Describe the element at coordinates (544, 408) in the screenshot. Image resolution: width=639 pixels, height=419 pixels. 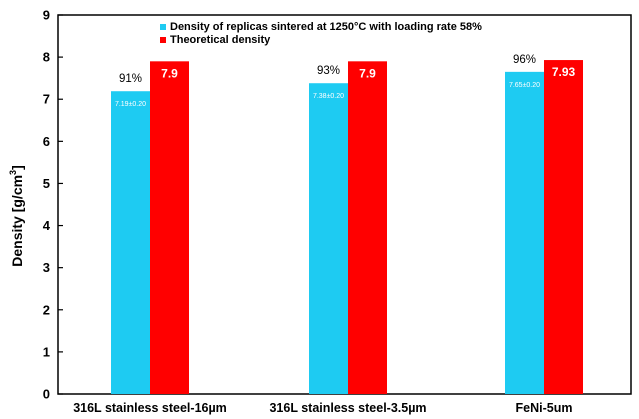
I see `x-category-label: FeNi-5um` at that location.